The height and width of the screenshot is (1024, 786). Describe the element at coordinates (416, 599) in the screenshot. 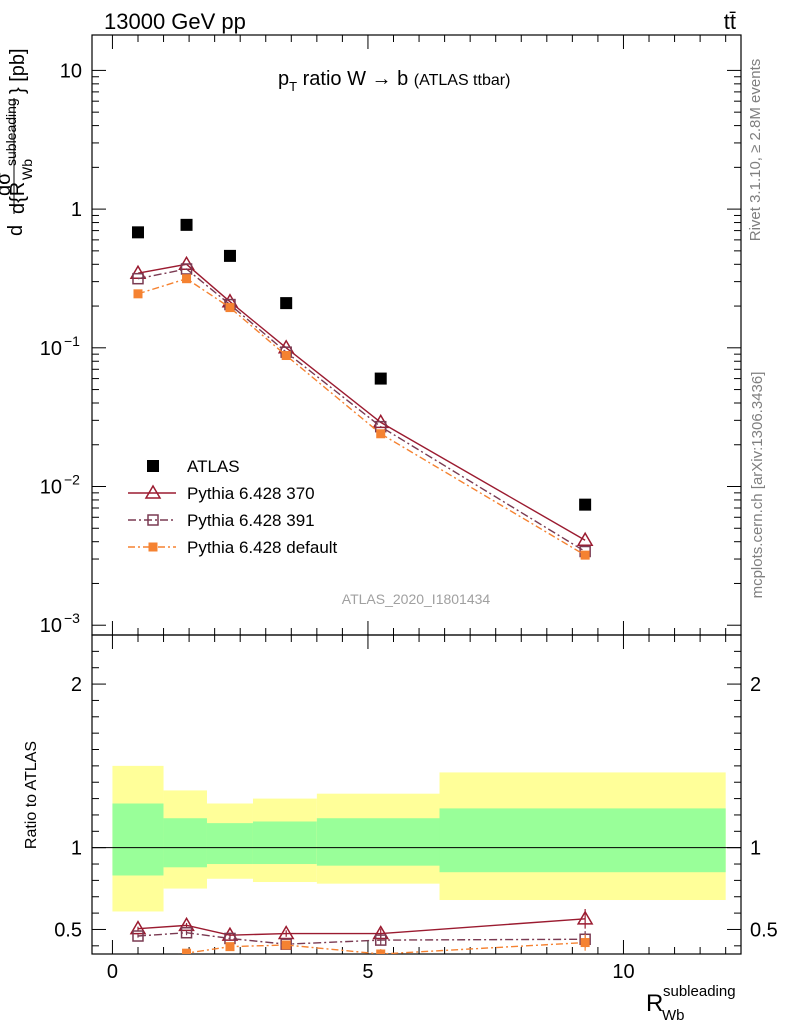

I see `analysis-watermark: ATLAS_2020_I1801434` at that location.